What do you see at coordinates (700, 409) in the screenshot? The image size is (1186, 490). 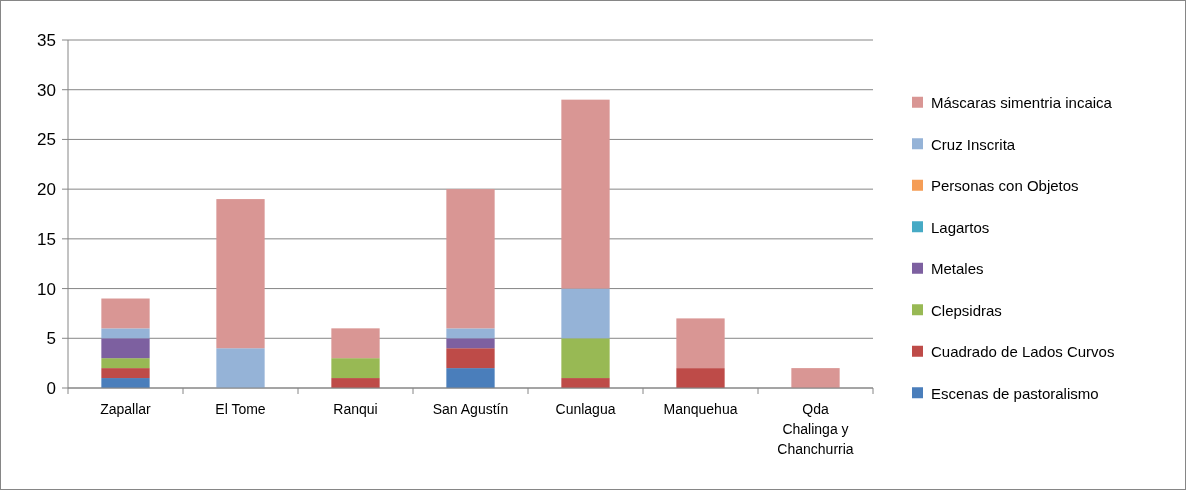 I see `x-tick-label: Manquehua` at bounding box center [700, 409].